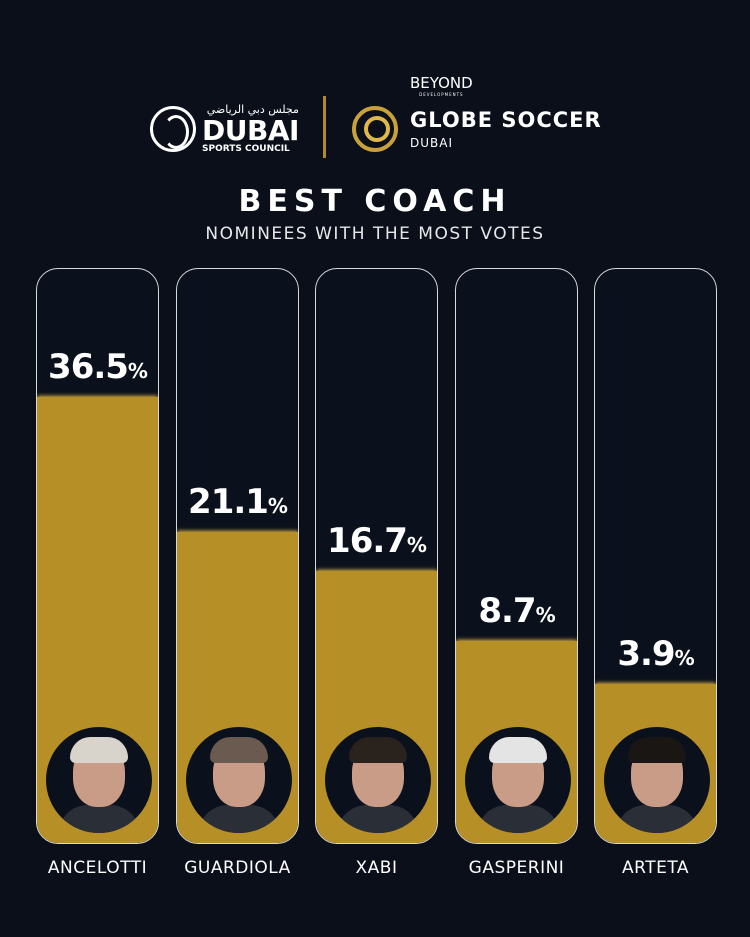 This screenshot has height=937, width=750. I want to click on category-label: XABI, so click(376, 868).